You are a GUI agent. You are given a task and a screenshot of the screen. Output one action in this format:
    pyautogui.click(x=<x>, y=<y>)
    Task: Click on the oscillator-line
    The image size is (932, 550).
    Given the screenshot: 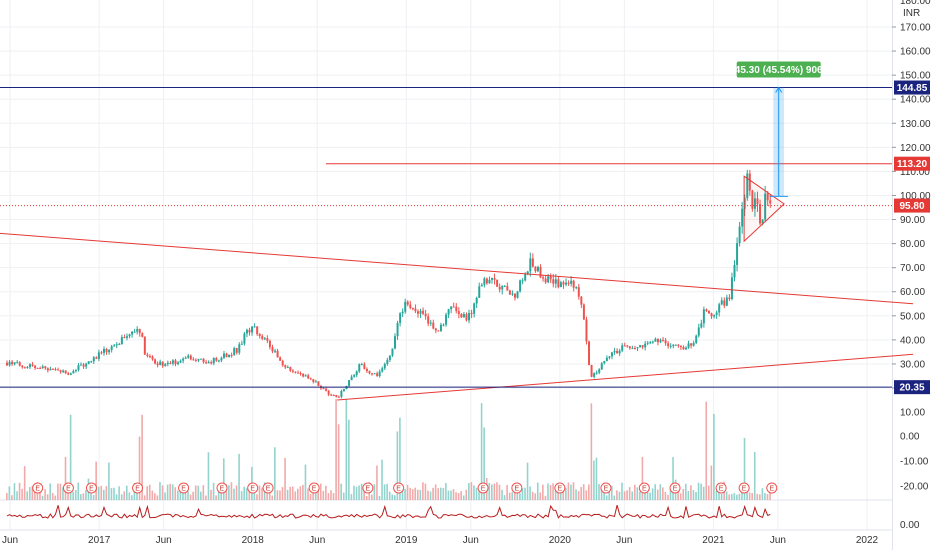 What is the action you would take?
    pyautogui.click(x=388, y=511)
    